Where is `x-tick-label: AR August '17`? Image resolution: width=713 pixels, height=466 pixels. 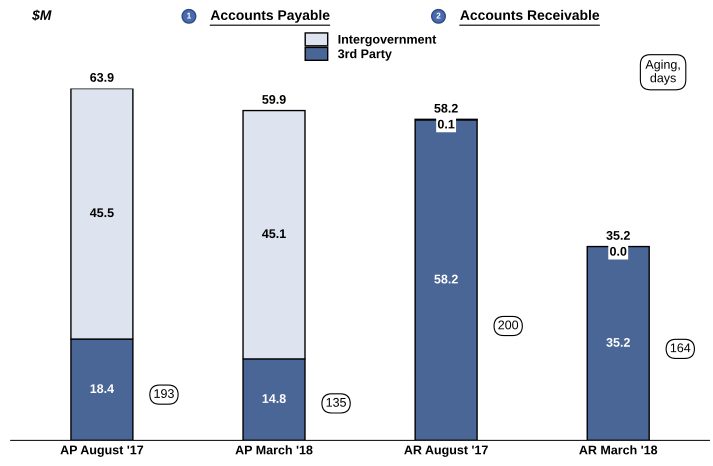 x-tick-label: AR August '17 is located at coordinates (446, 451).